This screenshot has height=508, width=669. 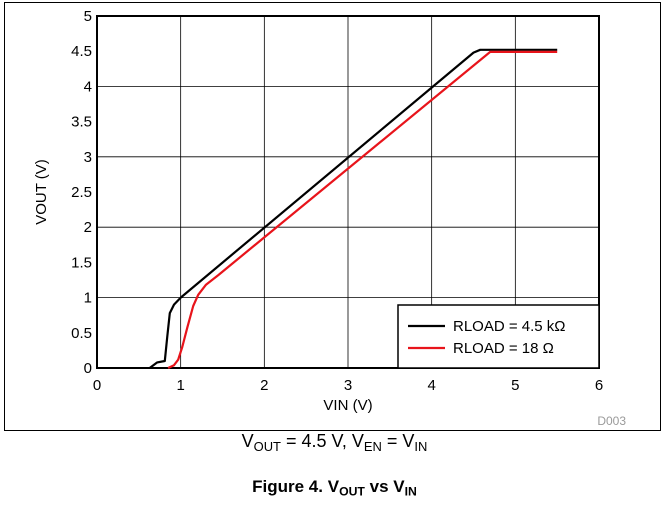 I want to click on cond-eq: =, so click(x=392, y=441).